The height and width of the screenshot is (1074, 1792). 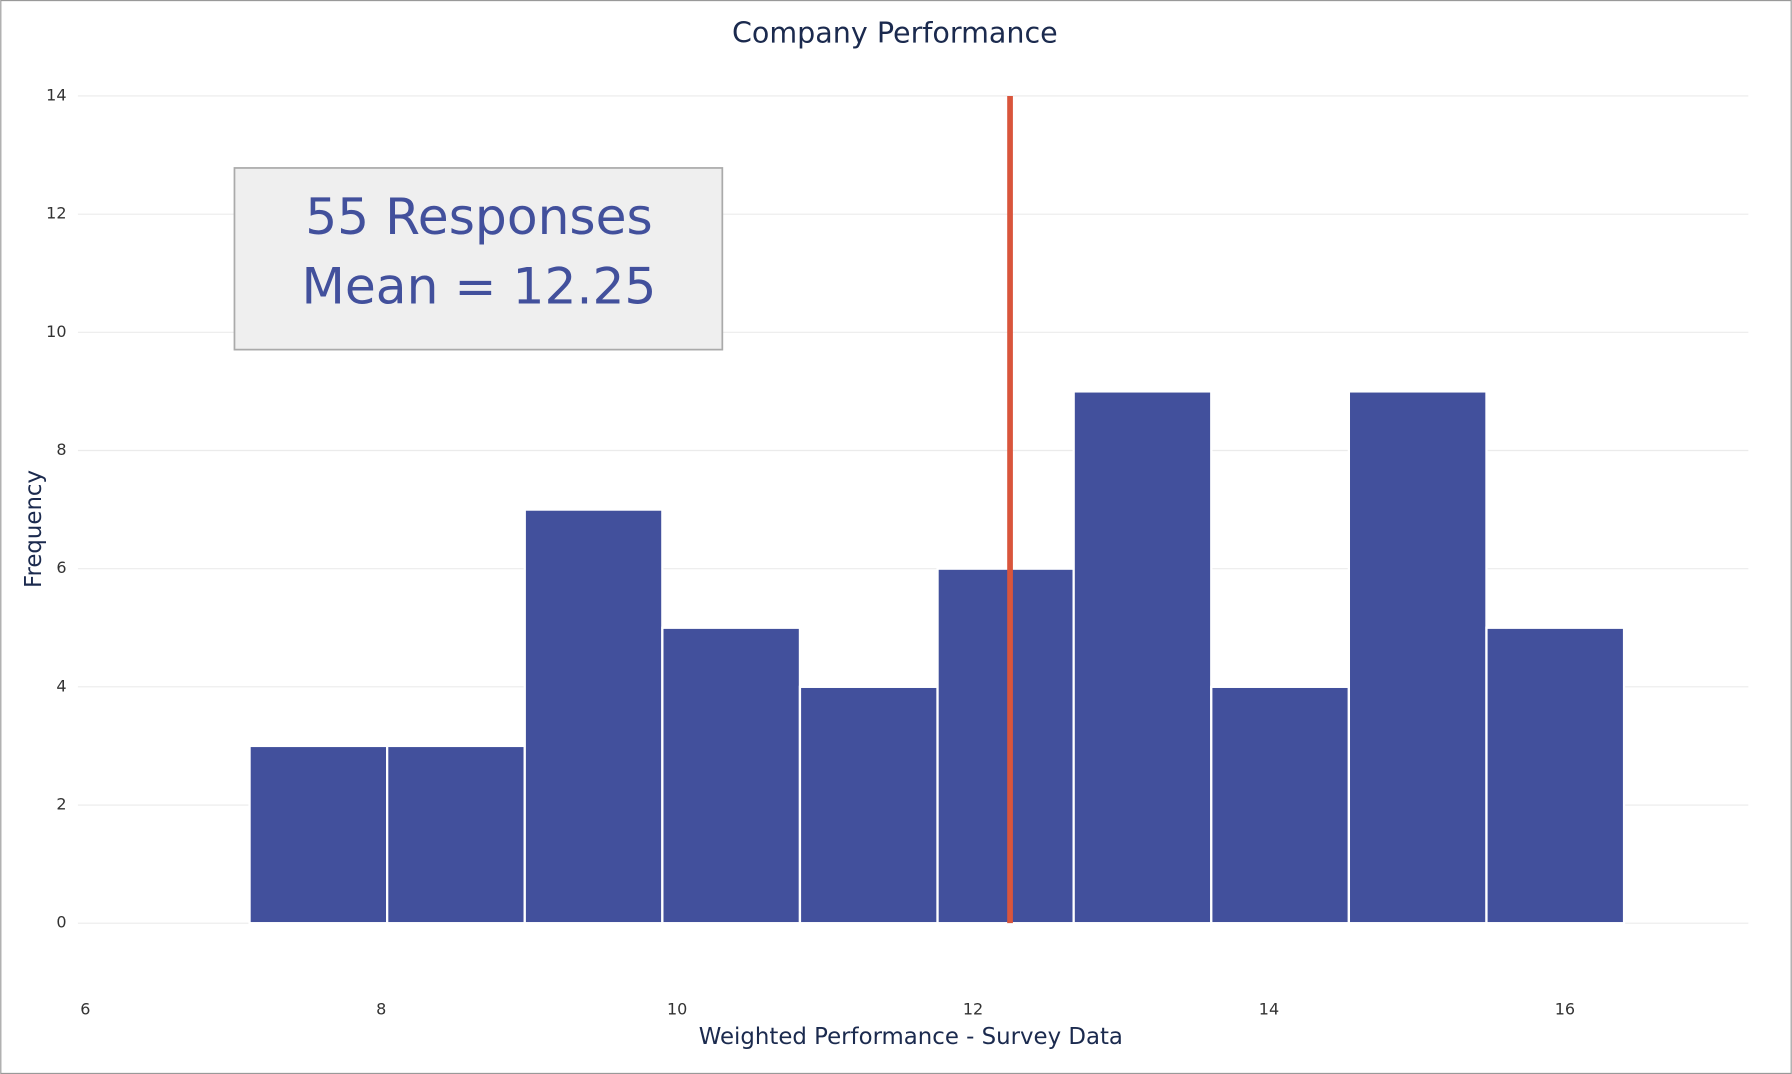 What do you see at coordinates (1269, 1009) in the screenshot?
I see `x-tick-label: 14` at bounding box center [1269, 1009].